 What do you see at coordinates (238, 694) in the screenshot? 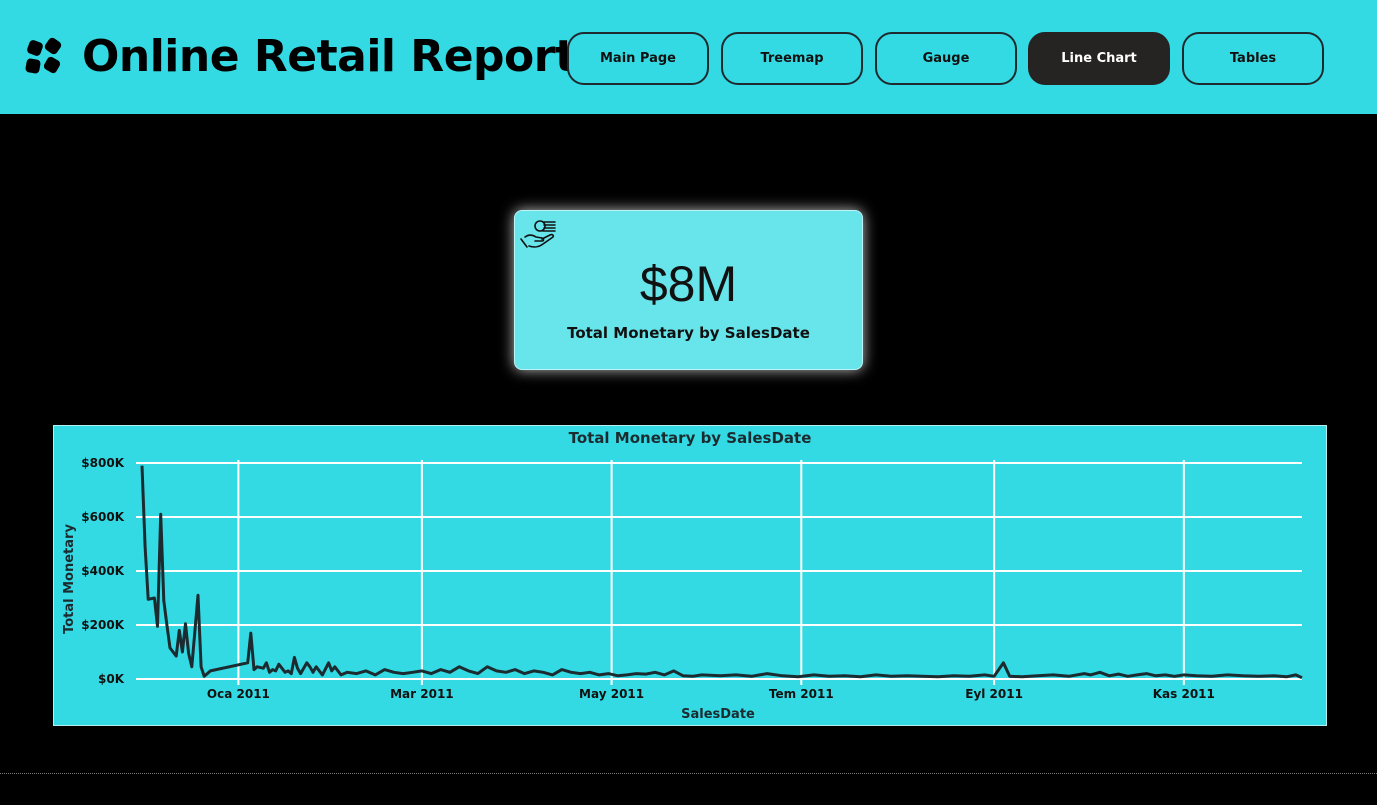
I see `x-tick-label: Oca 2011` at bounding box center [238, 694].